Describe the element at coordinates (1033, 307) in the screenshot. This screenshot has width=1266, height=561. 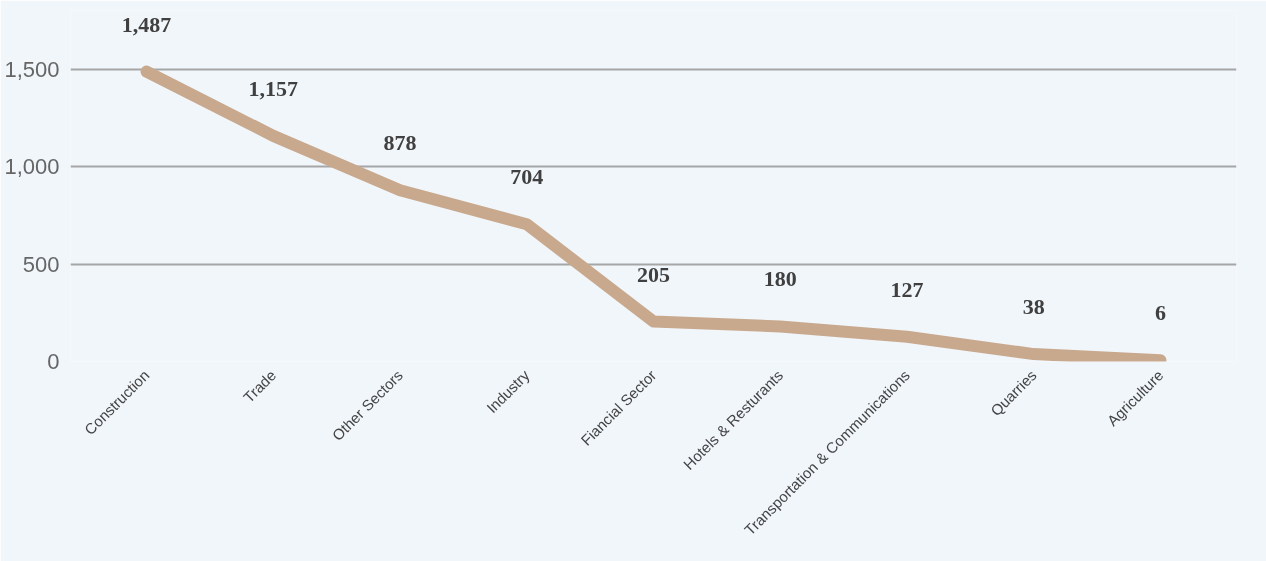
I see `data-label: 38` at that location.